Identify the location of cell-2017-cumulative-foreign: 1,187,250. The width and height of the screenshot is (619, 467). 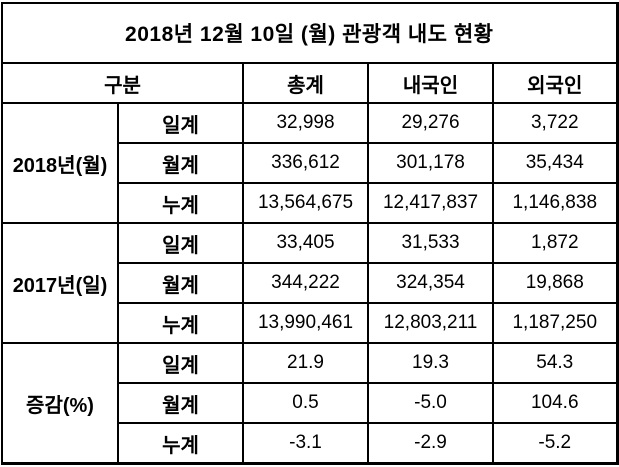
(555, 323).